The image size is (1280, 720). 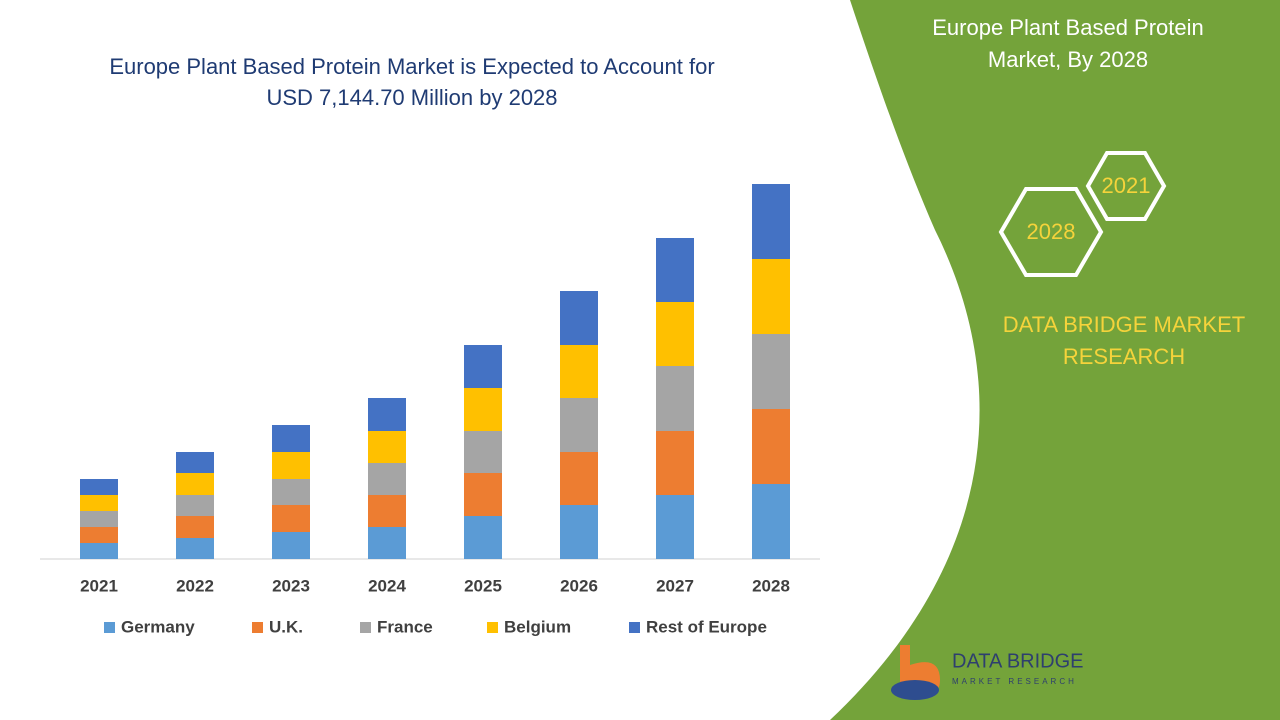 What do you see at coordinates (99, 585) in the screenshot?
I see `x-tick-label: 2021` at bounding box center [99, 585].